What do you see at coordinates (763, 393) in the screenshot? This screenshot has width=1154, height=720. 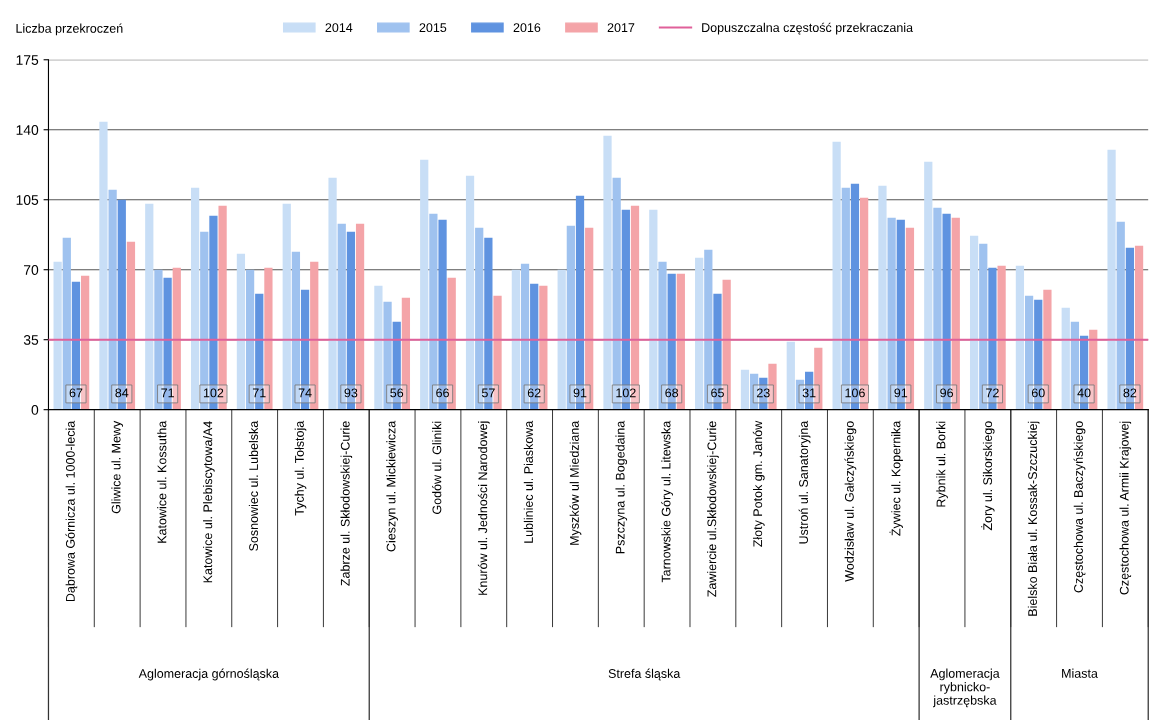 I see `data-label: 23` at bounding box center [763, 393].